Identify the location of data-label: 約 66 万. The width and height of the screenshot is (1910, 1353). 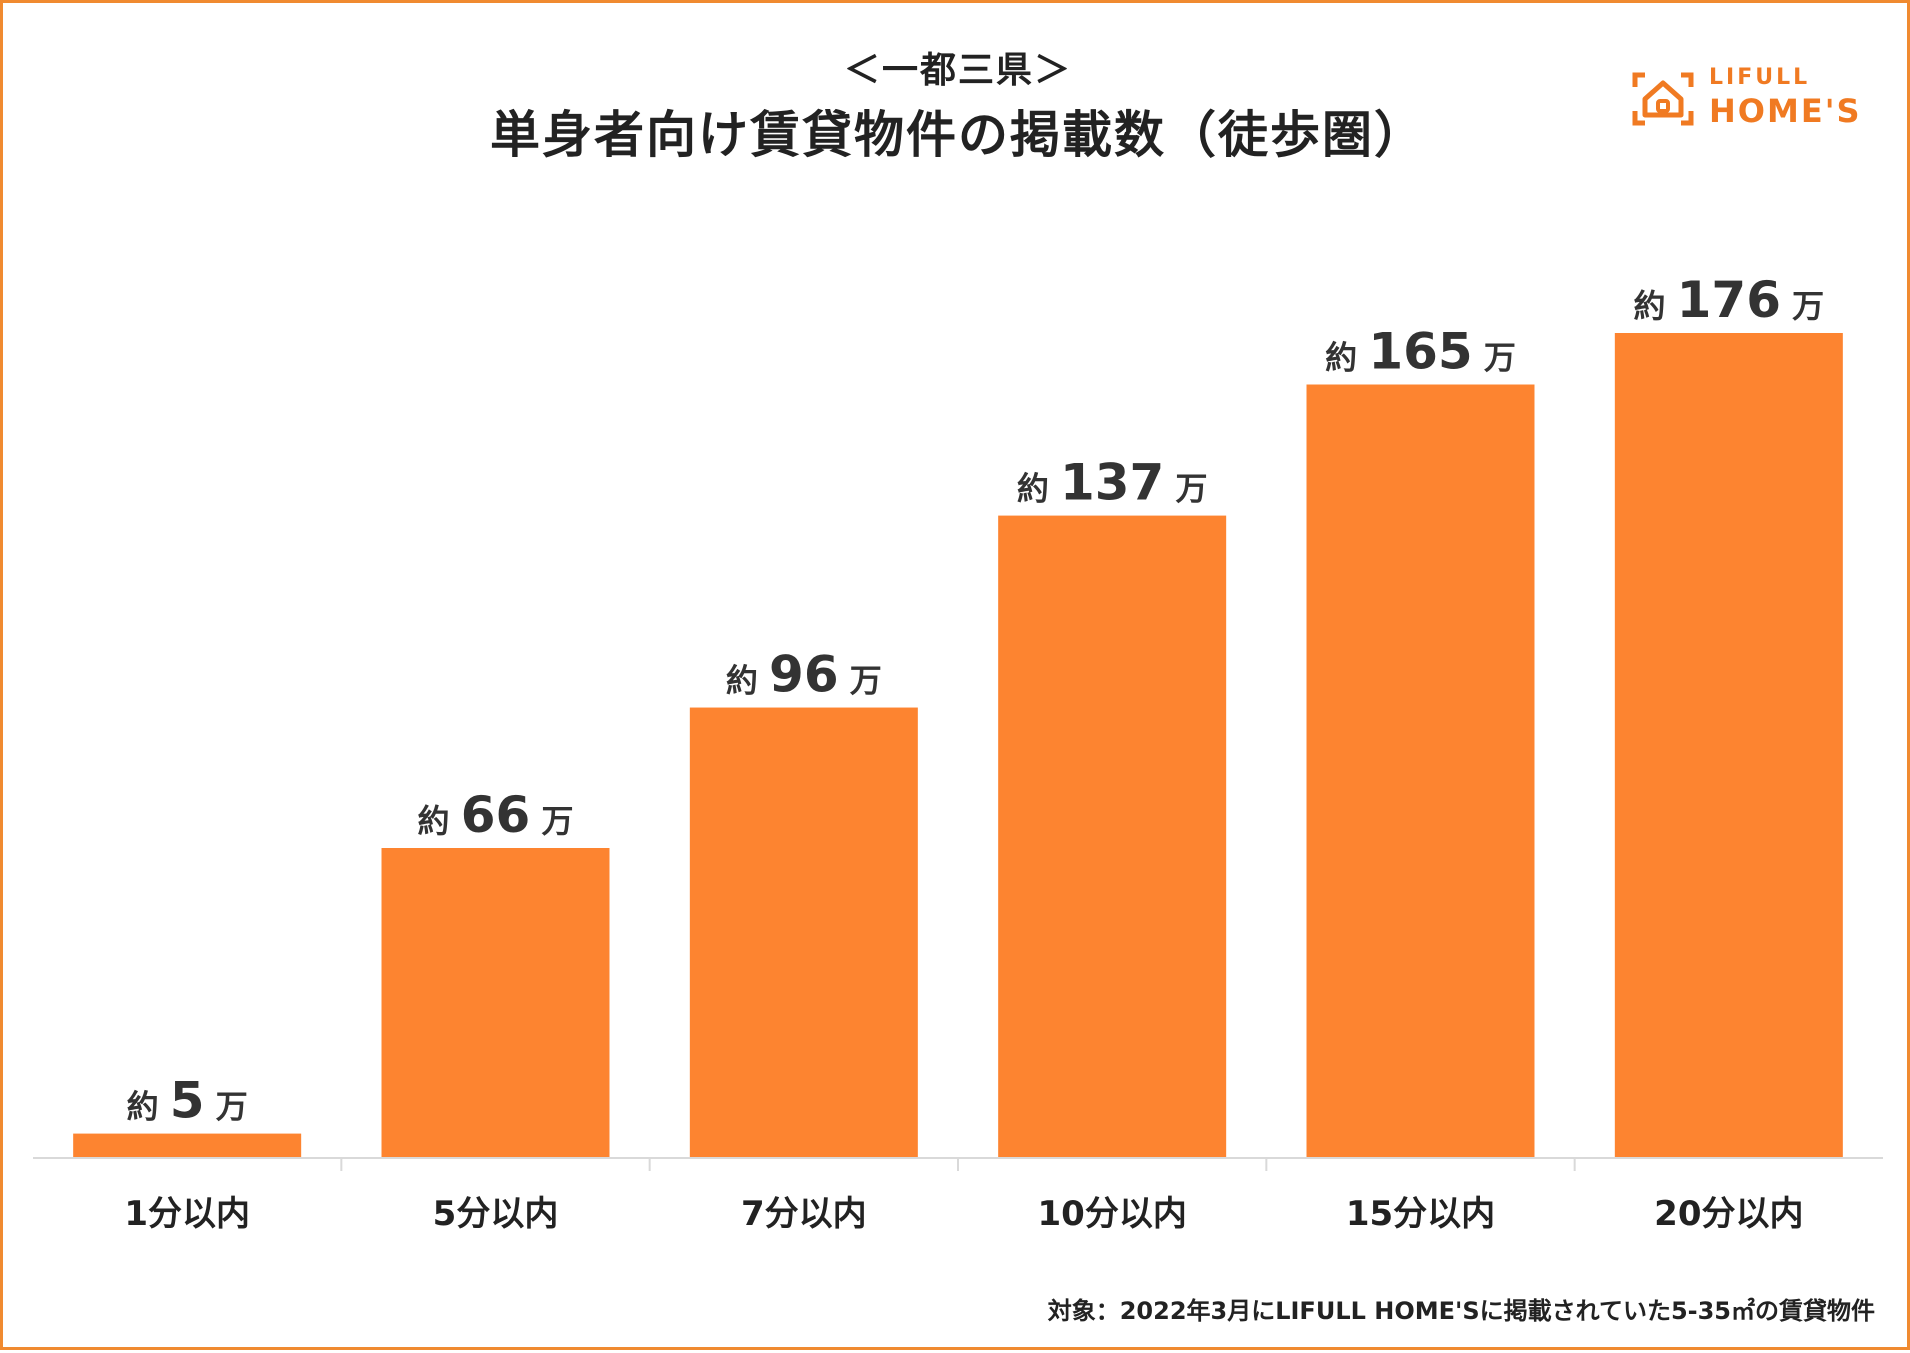
(496, 815).